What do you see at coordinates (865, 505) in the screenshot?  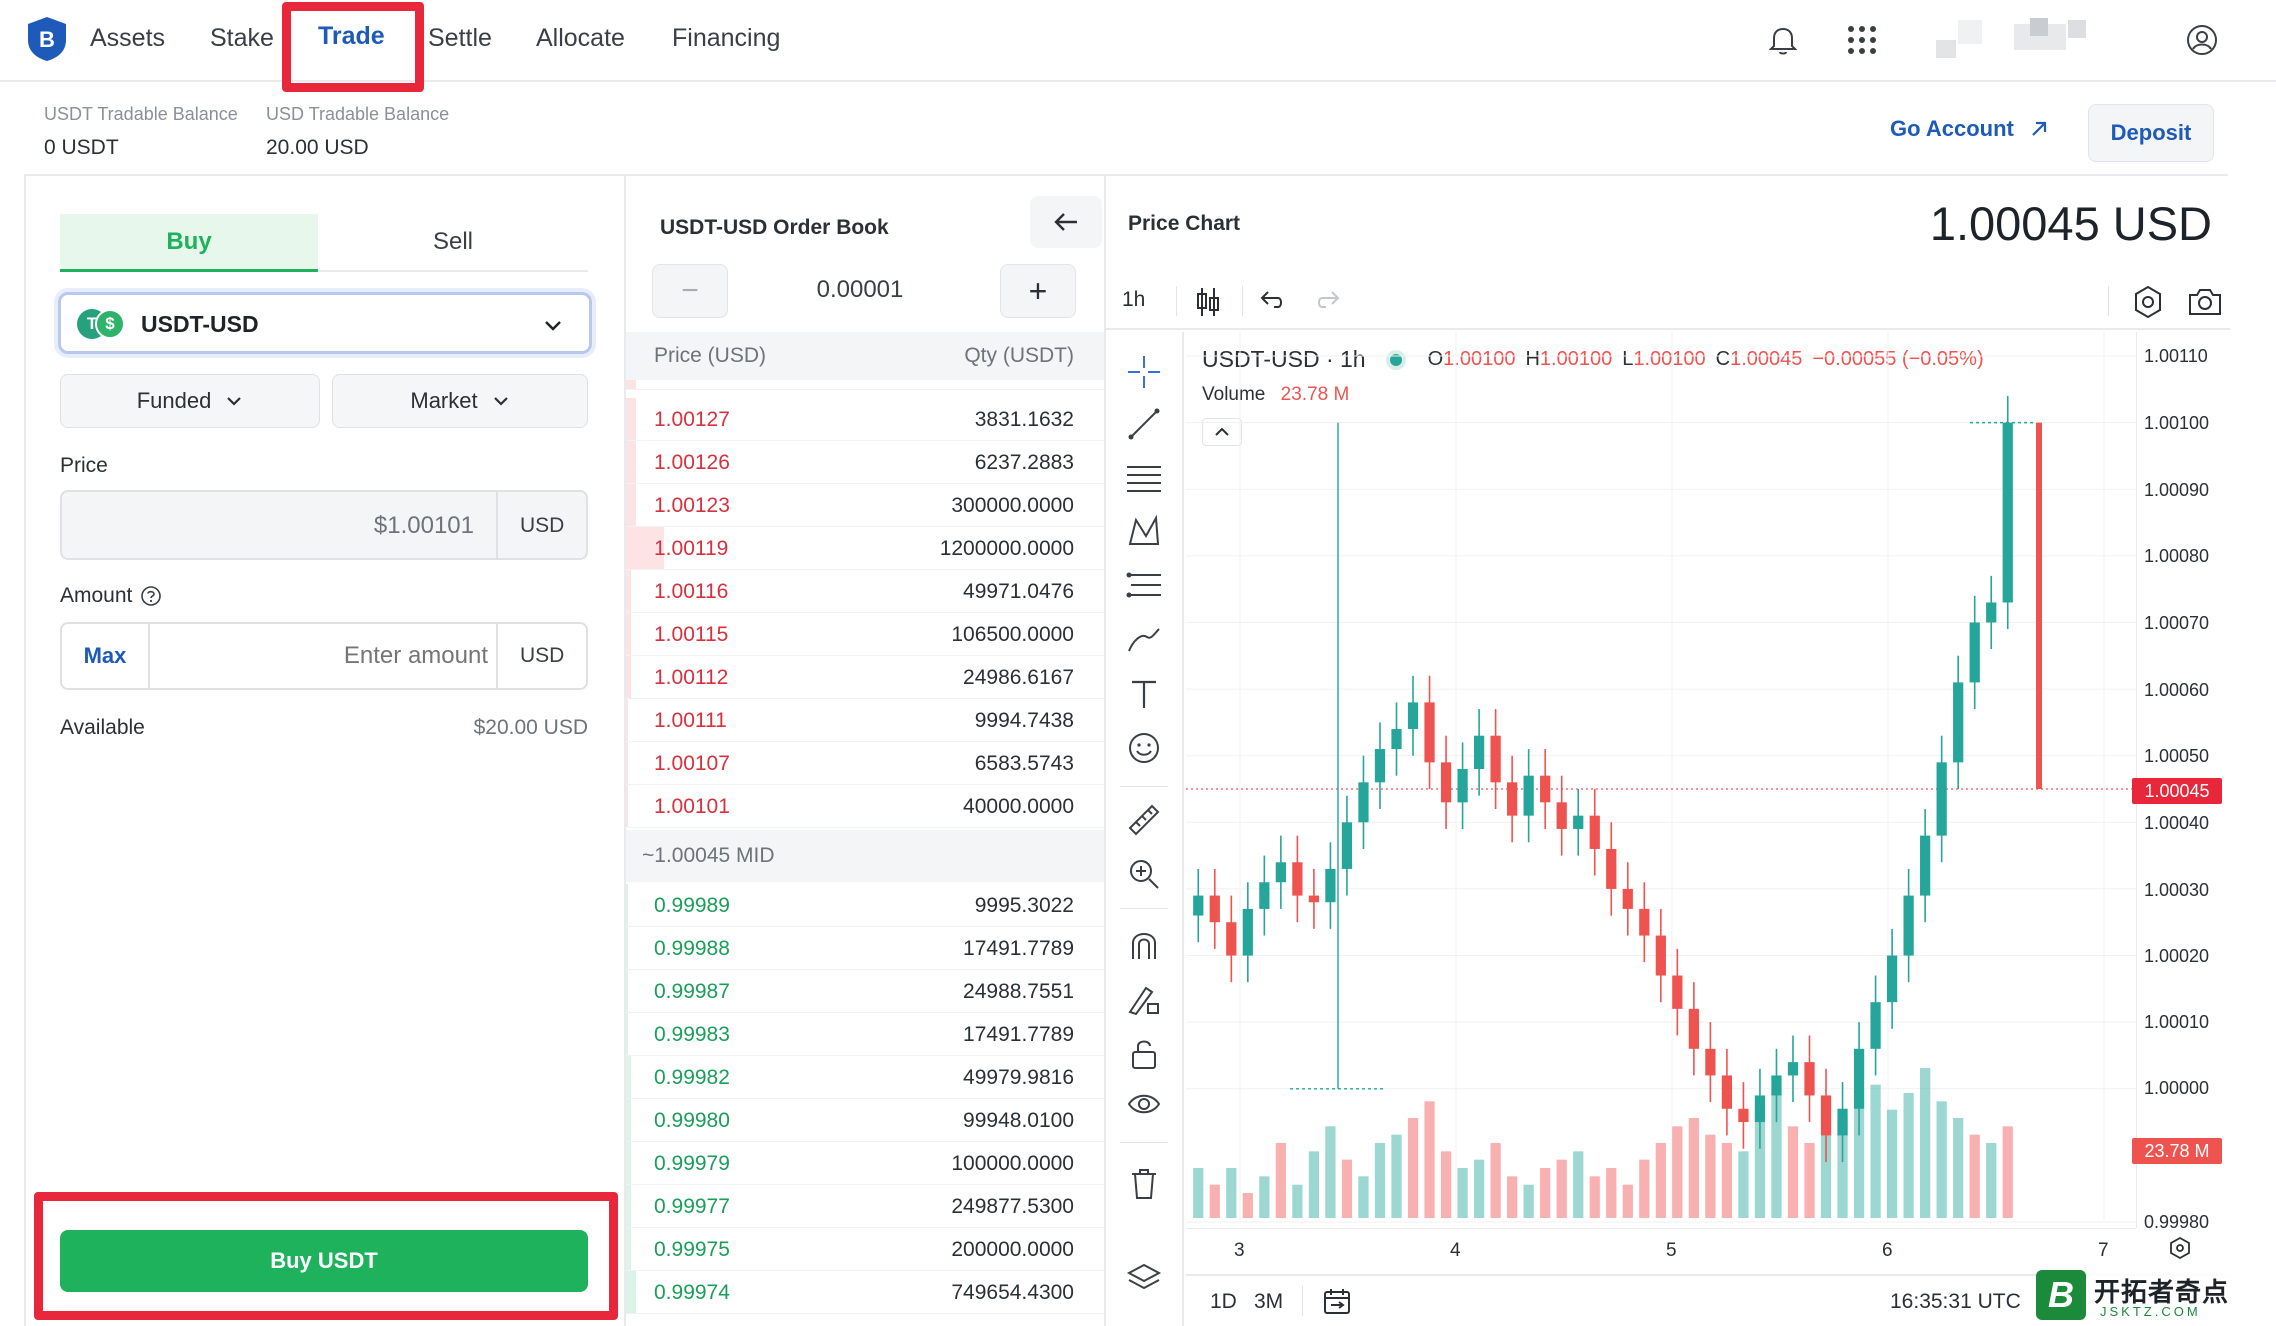 I see `ask-row: 1.00123 300000.0000` at bounding box center [865, 505].